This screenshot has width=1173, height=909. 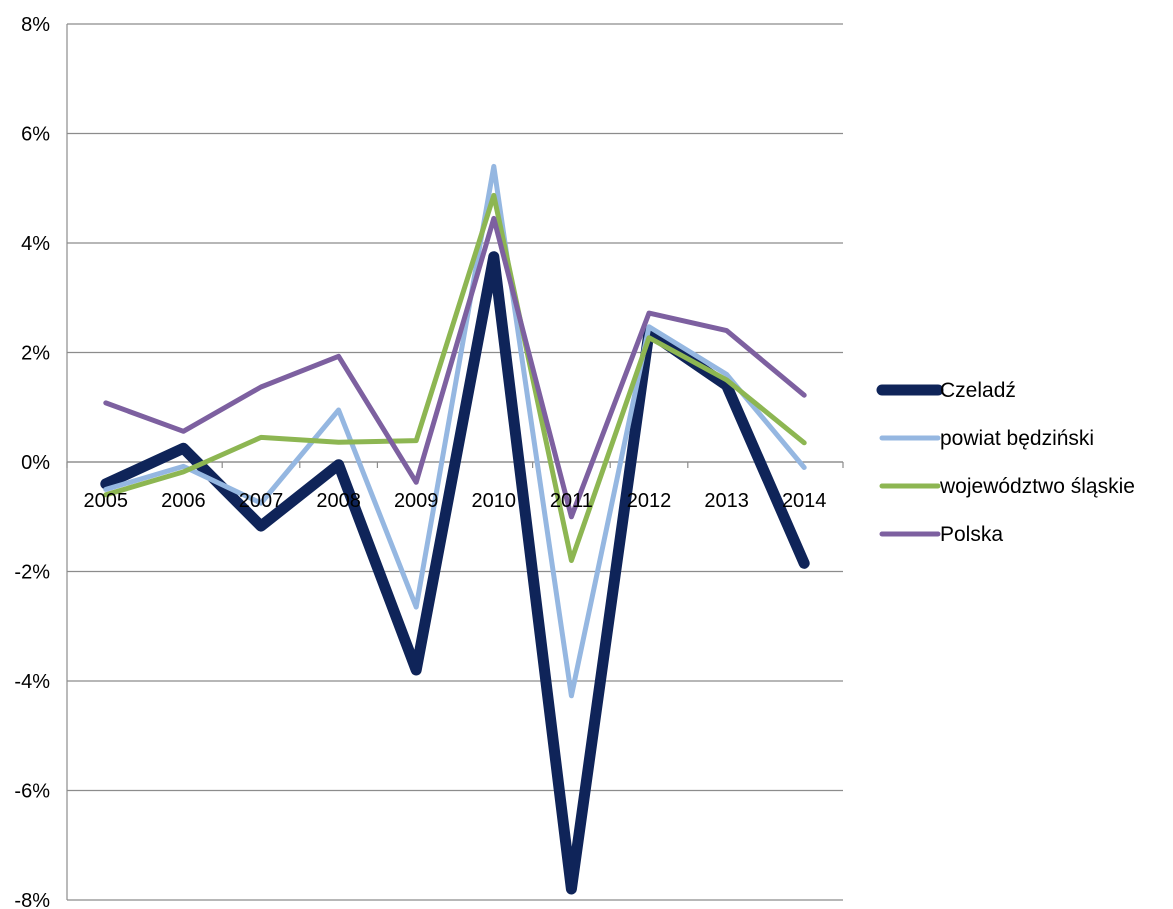 I want to click on y-tick-label: 2%, so click(x=35, y=354).